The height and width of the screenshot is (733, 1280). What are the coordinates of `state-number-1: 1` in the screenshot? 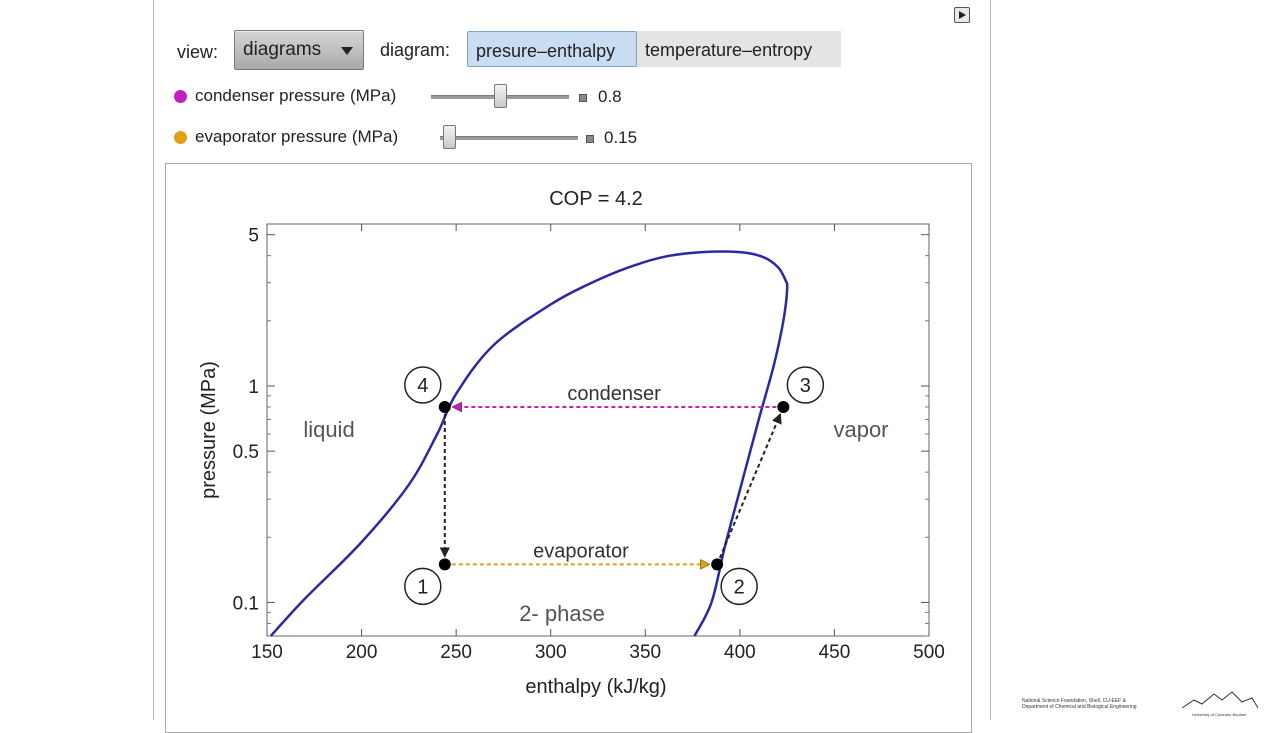 It's located at (422, 587).